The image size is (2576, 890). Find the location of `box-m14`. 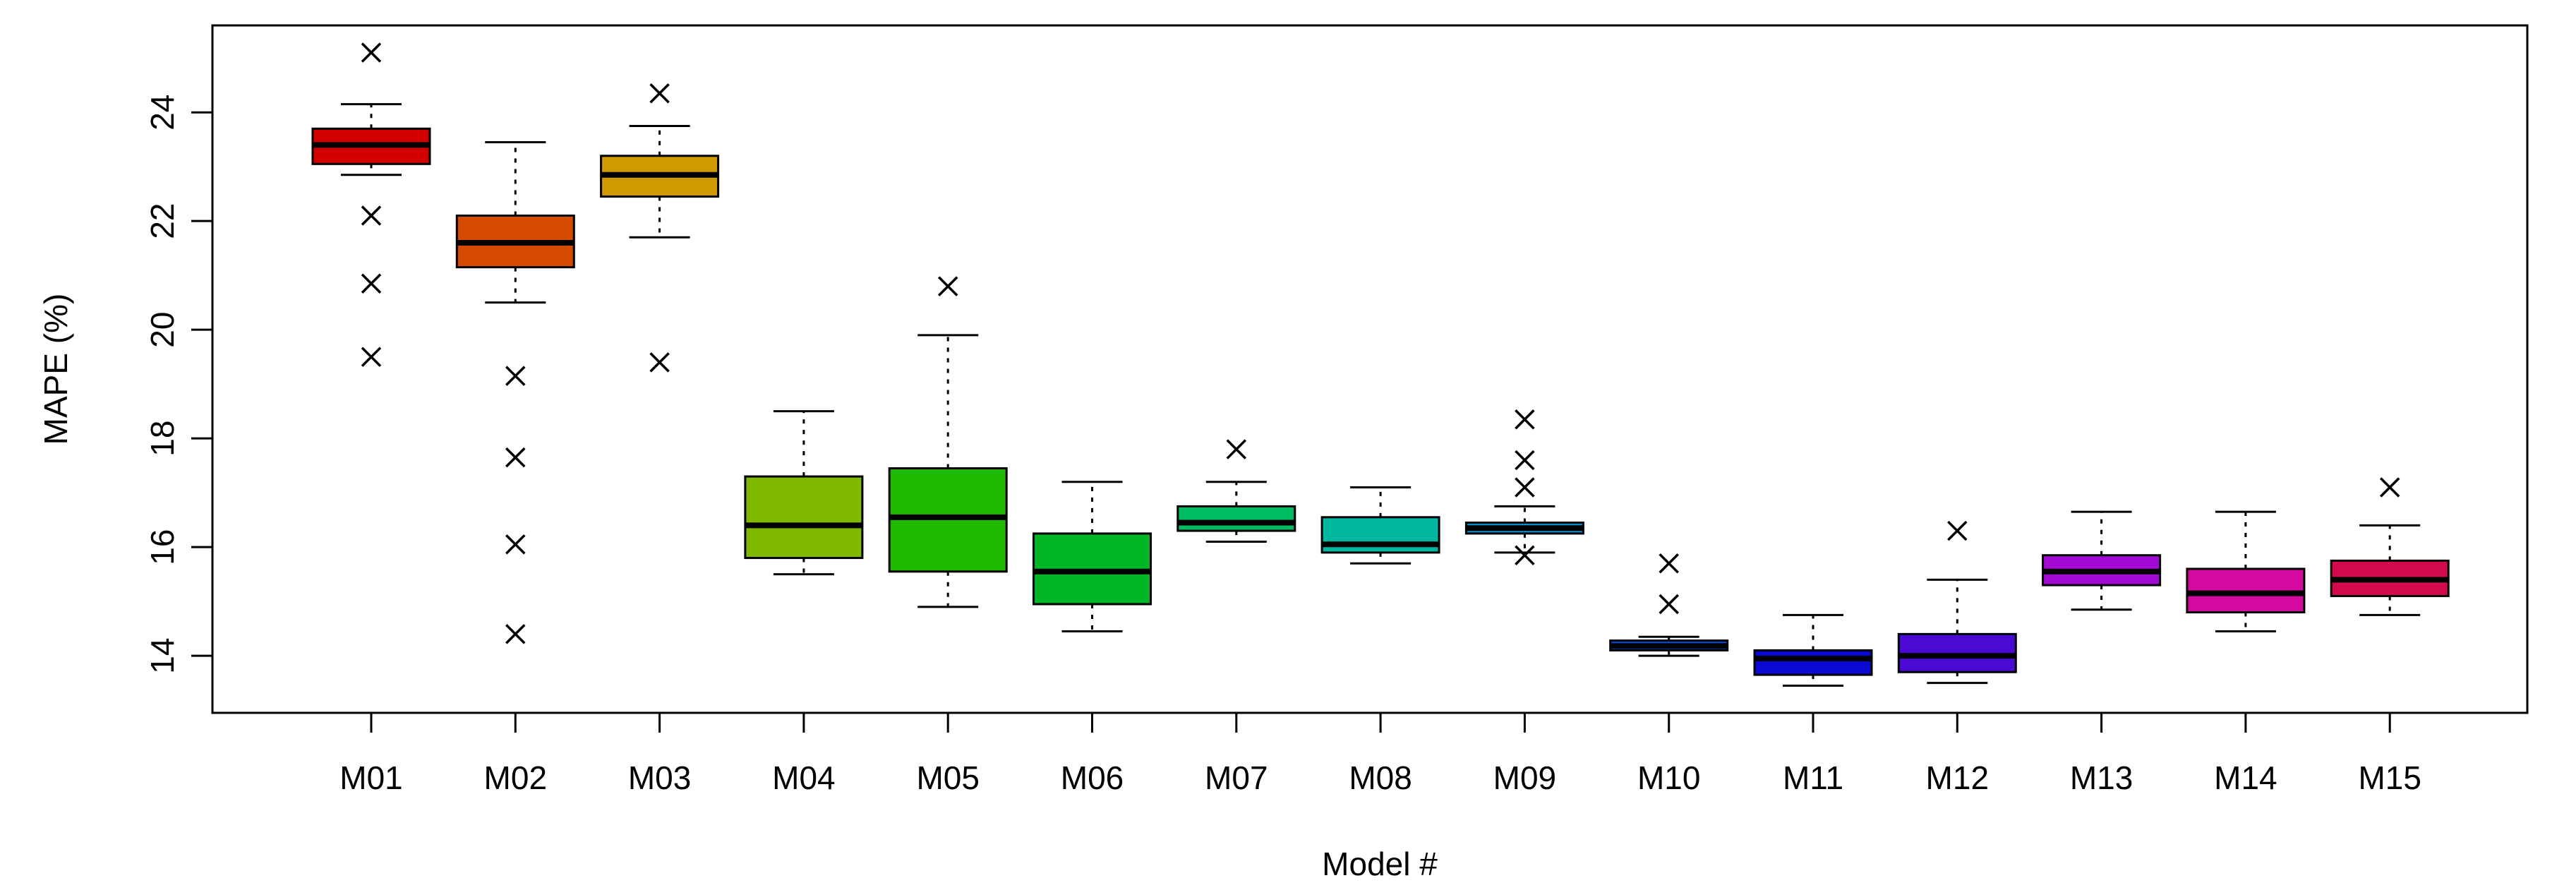

box-m14 is located at coordinates (2246, 571).